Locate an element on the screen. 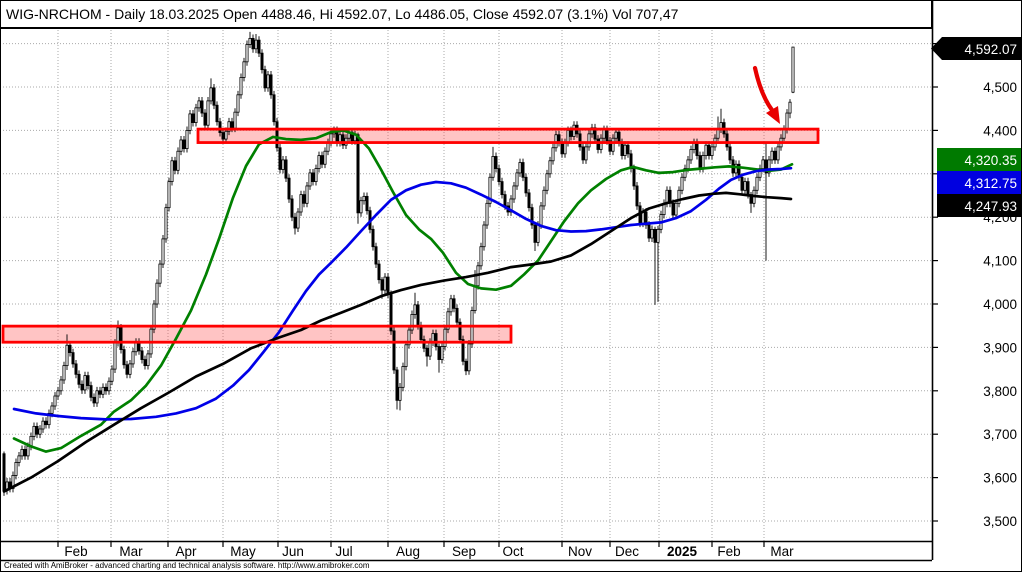  y-axis-label: 4,100 is located at coordinates (1000, 261).